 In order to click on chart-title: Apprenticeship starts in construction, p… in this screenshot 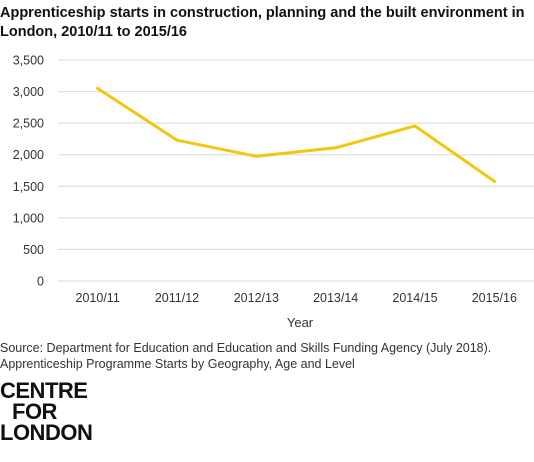, I will do `click(267, 23)`.